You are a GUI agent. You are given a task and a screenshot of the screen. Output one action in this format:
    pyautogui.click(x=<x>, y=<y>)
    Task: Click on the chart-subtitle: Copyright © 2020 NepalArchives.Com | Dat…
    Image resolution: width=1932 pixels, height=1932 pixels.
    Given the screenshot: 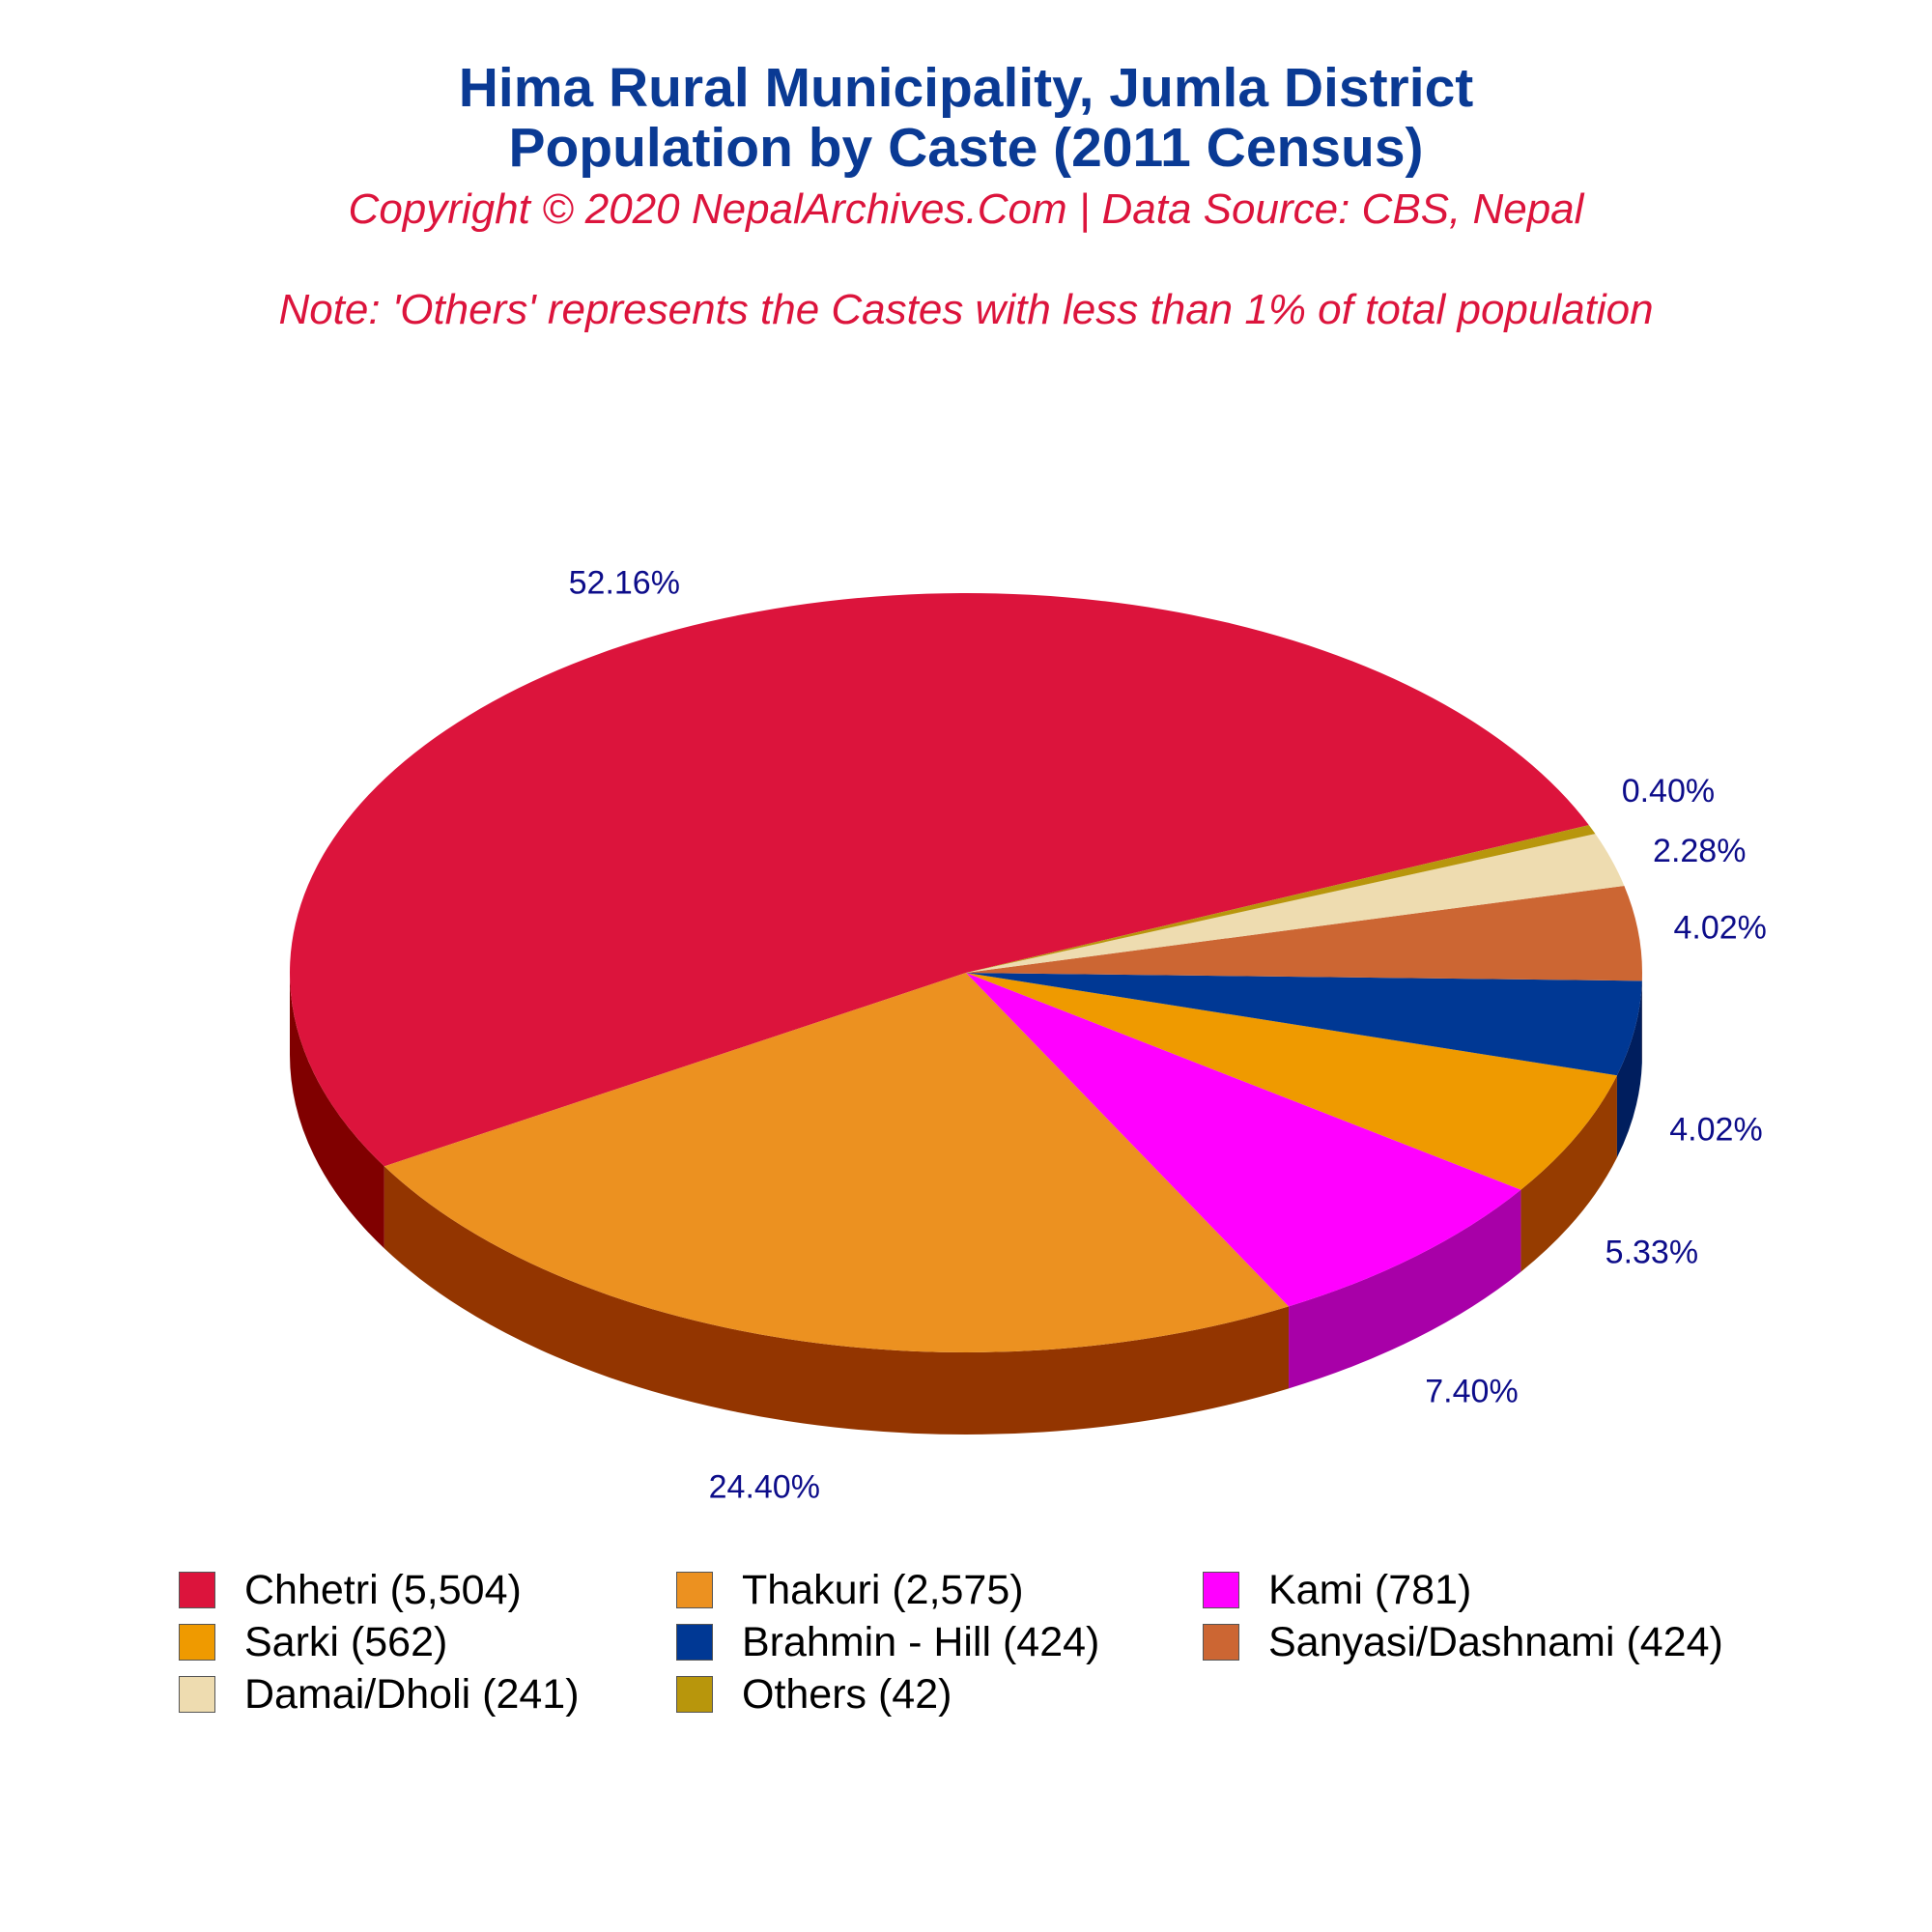 What is the action you would take?
    pyautogui.click(x=966, y=209)
    